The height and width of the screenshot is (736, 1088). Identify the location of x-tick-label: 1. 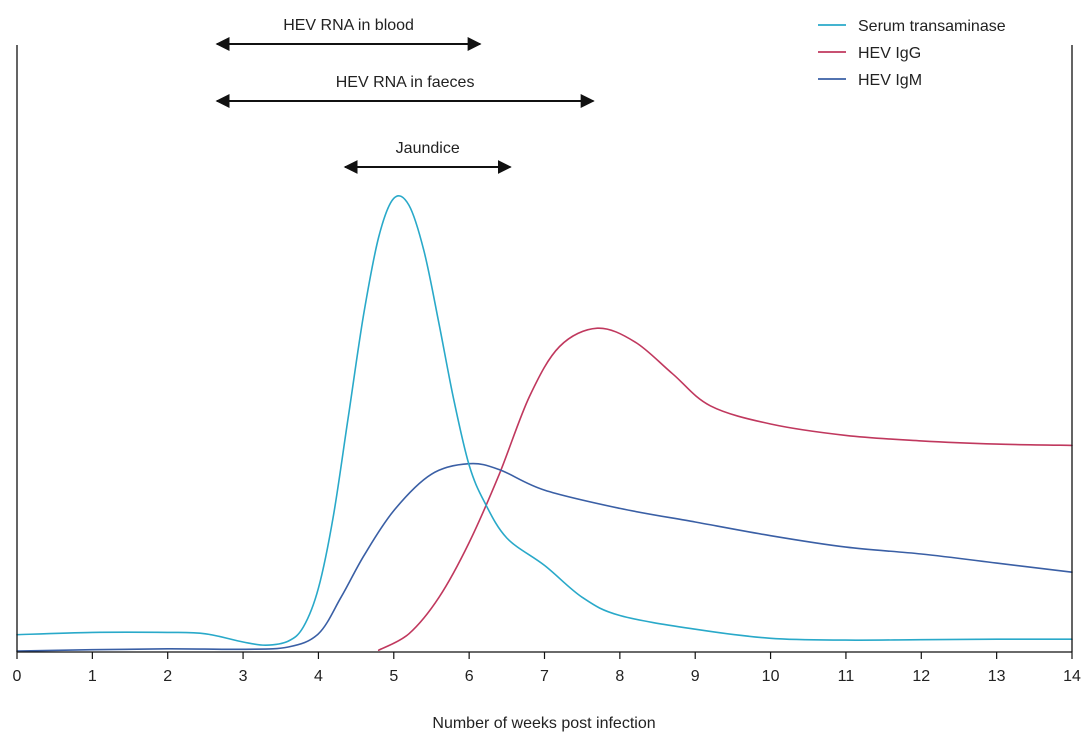
(92, 676).